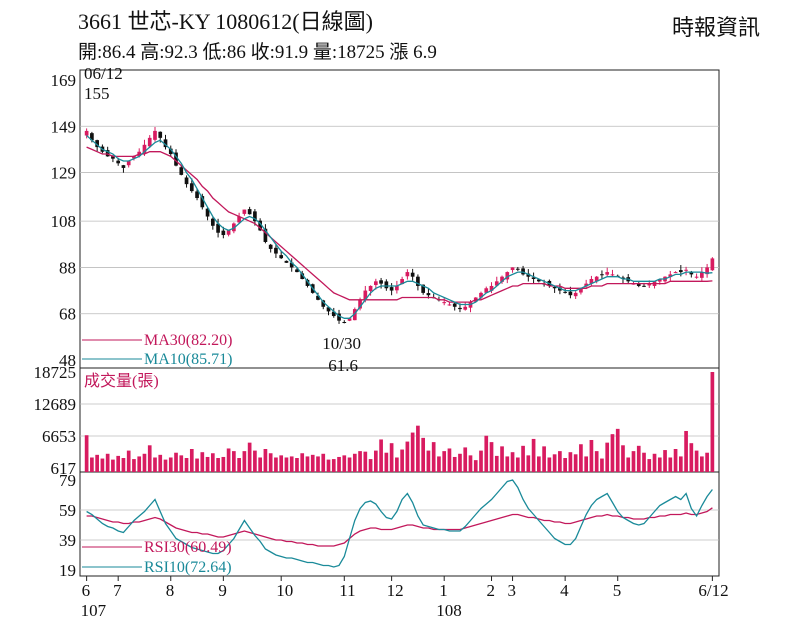 This screenshot has width=800, height=640. I want to click on volume-tick-label: 12689, so click(55, 404).